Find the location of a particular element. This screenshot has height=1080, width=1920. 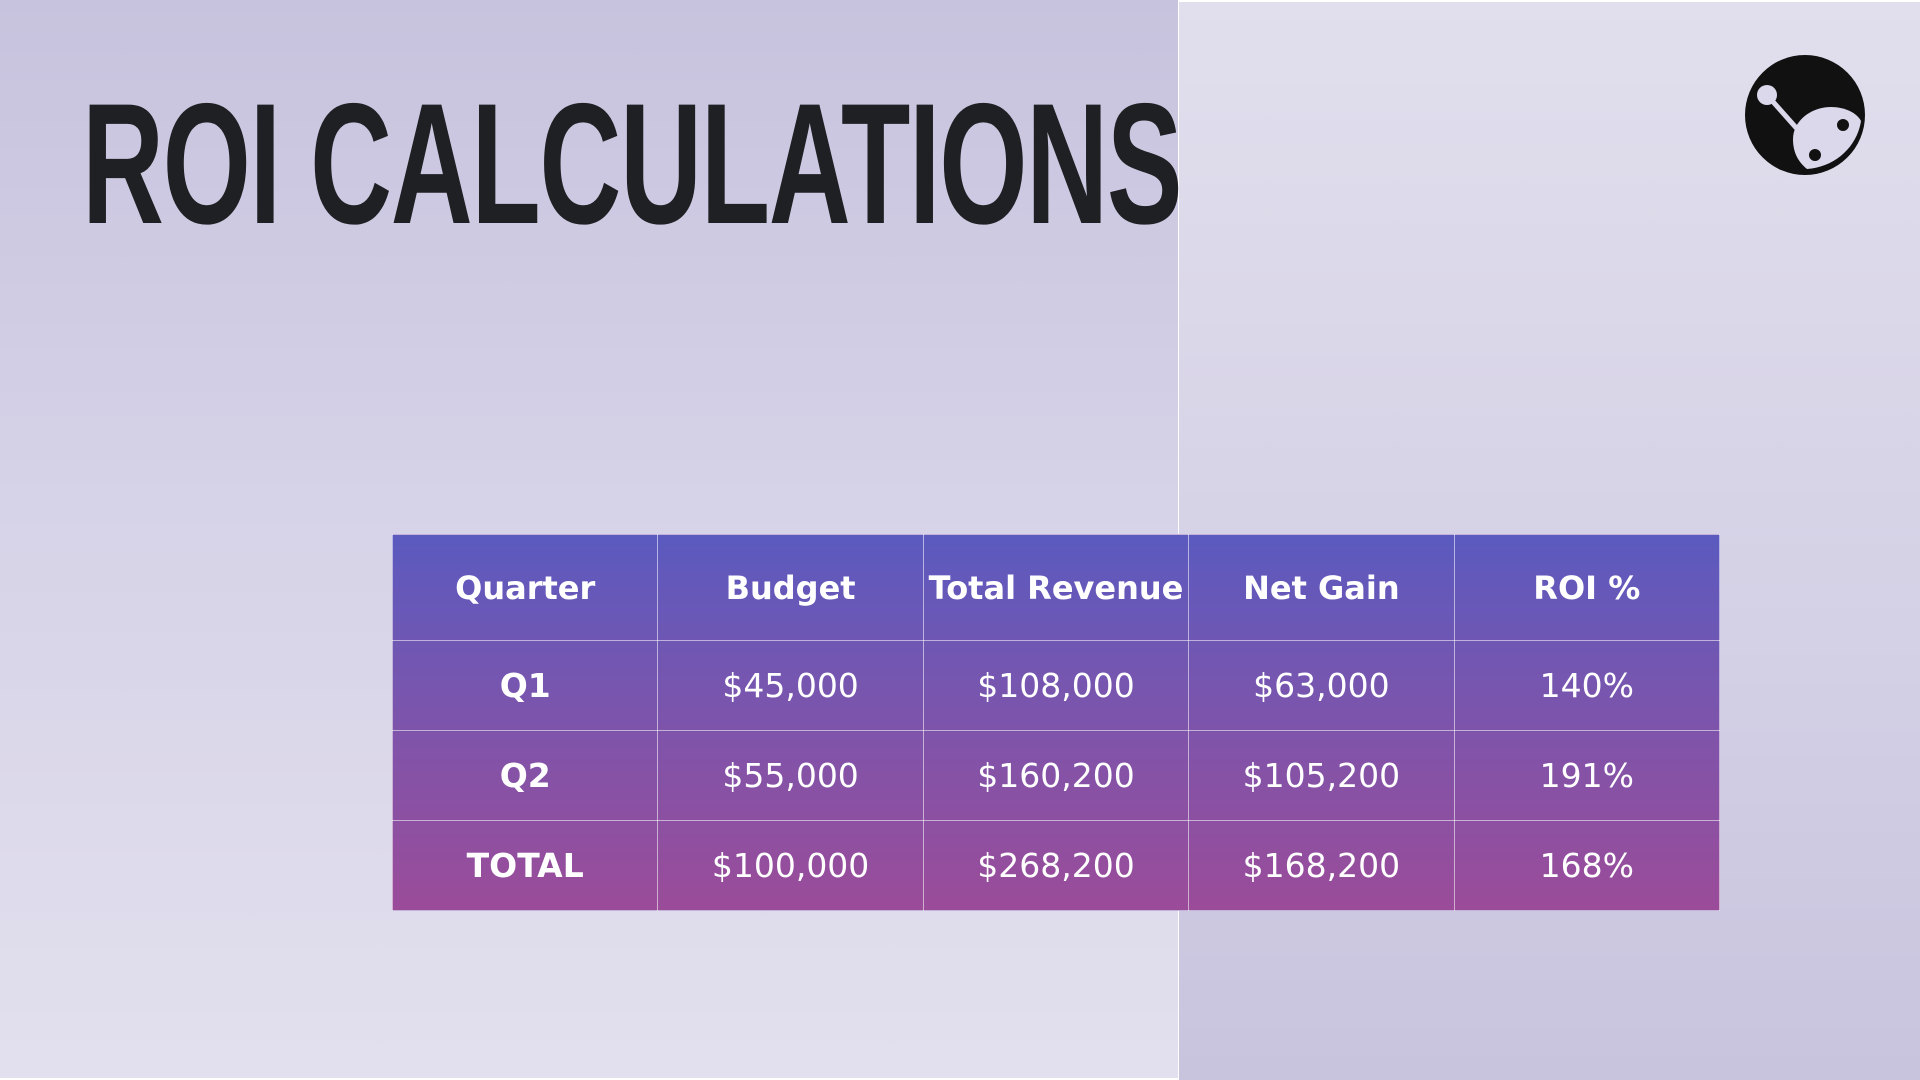

page-title: ROI CALCULATIONS is located at coordinates (632, 164).